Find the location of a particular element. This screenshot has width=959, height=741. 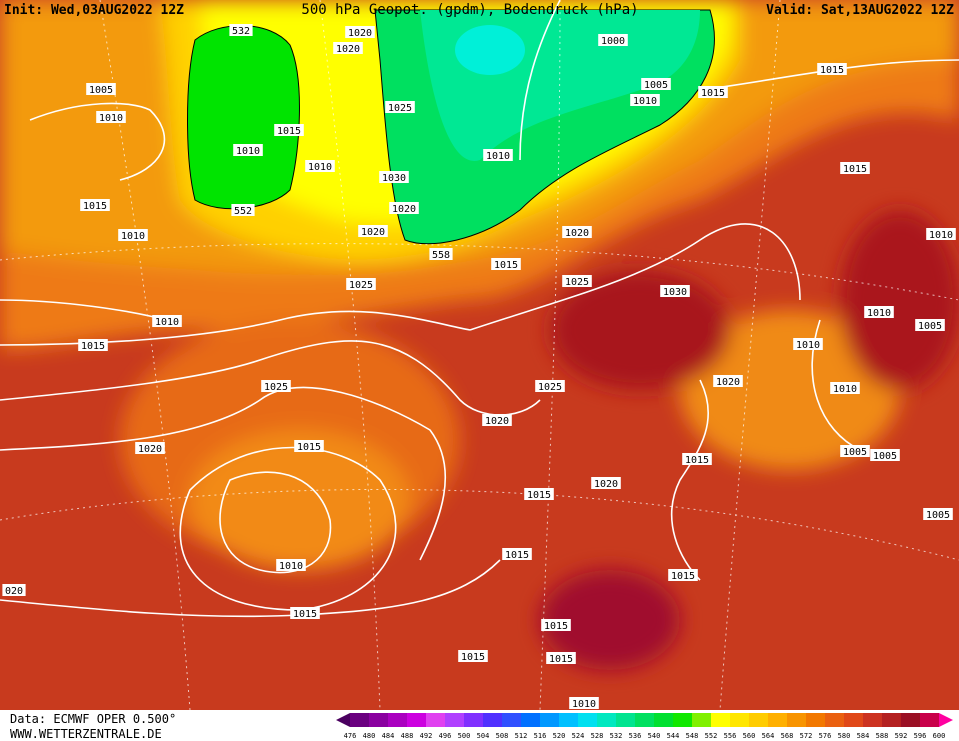

isobar-label: 020 is located at coordinates (14, 591).